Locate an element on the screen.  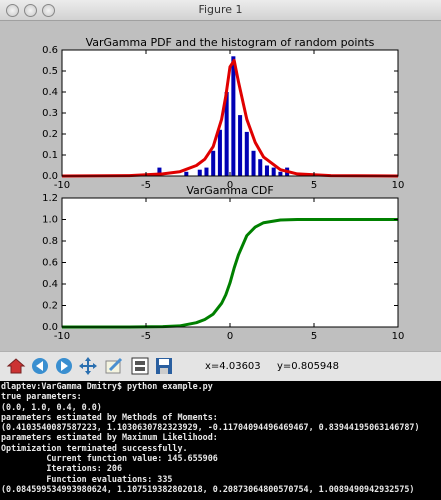
terminal-line: Optimization terminated successfully. is located at coordinates (94, 447).